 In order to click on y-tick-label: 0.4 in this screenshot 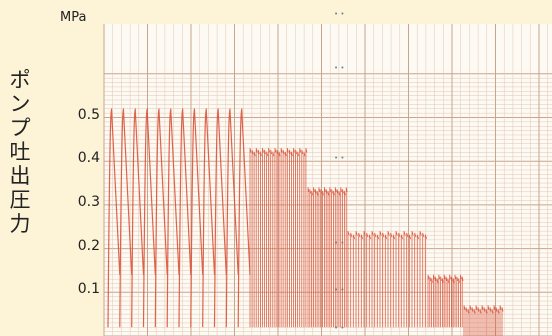, I will do `click(88, 158)`.